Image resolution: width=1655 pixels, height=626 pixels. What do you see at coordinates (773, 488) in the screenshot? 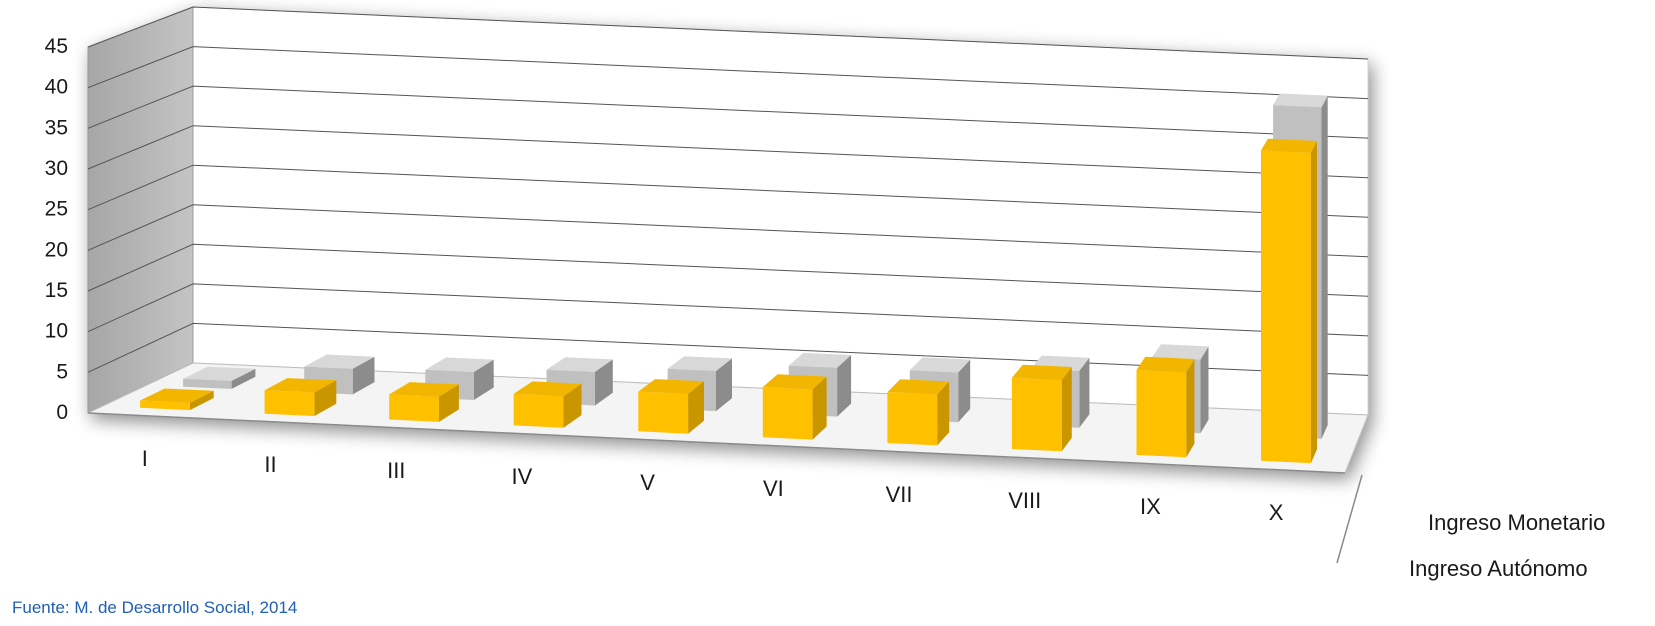
I see `x-tick-label: VI` at bounding box center [773, 488].